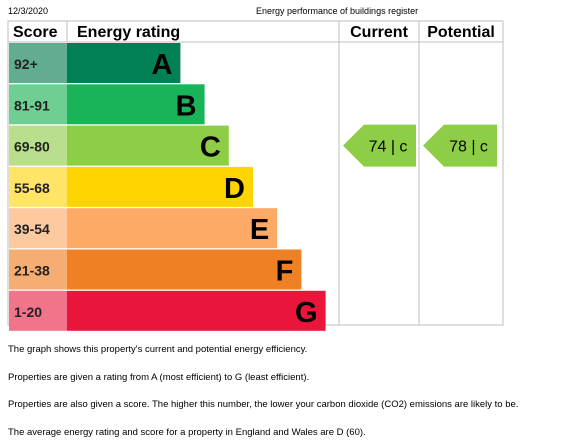 The width and height of the screenshot is (583, 440). Describe the element at coordinates (420, 145) in the screenshot. I see `rating-arrows: 74 | c 78 | c` at that location.